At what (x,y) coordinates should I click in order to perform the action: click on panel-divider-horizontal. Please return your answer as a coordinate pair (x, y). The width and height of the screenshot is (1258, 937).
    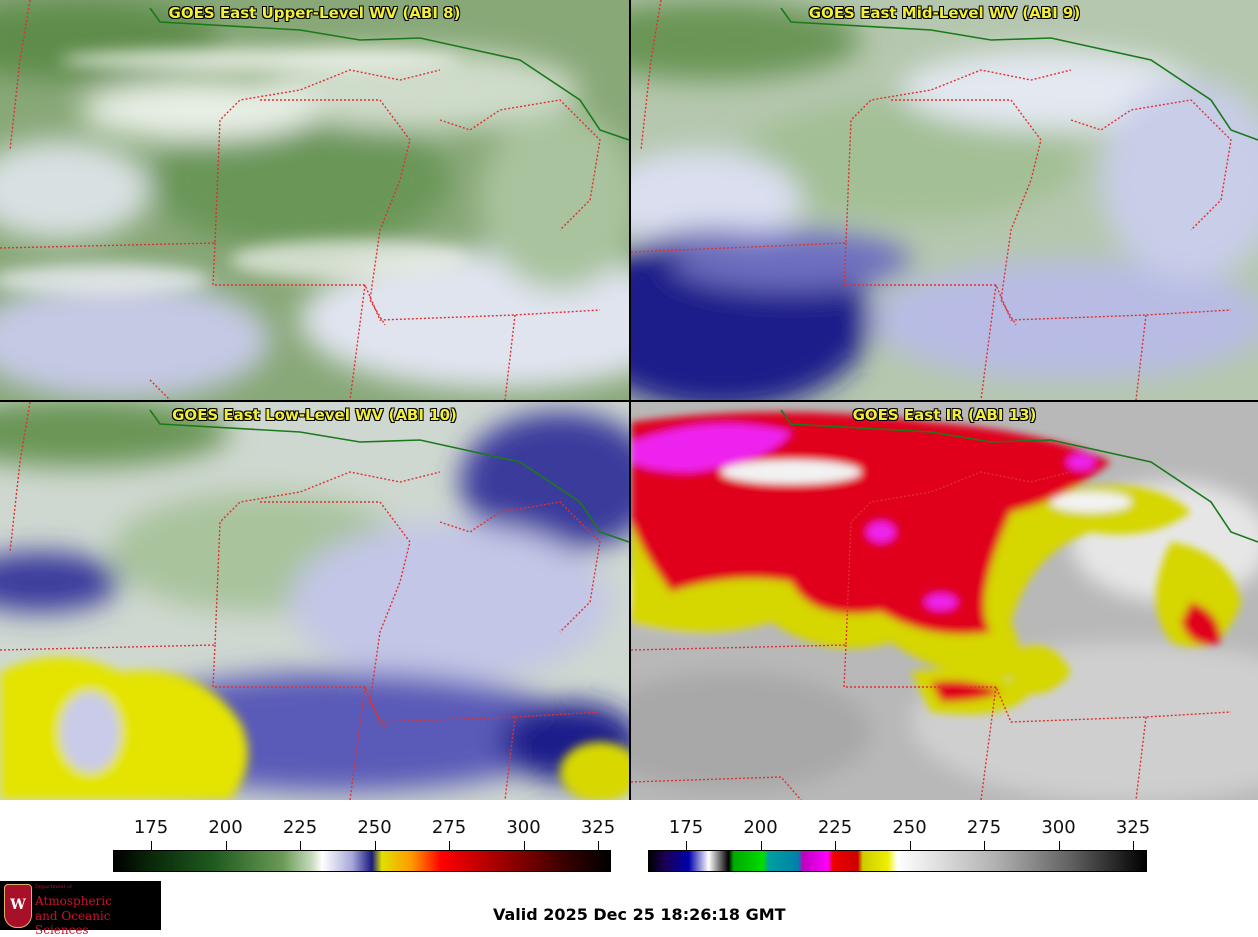
    Looking at the image, I should click on (629, 401).